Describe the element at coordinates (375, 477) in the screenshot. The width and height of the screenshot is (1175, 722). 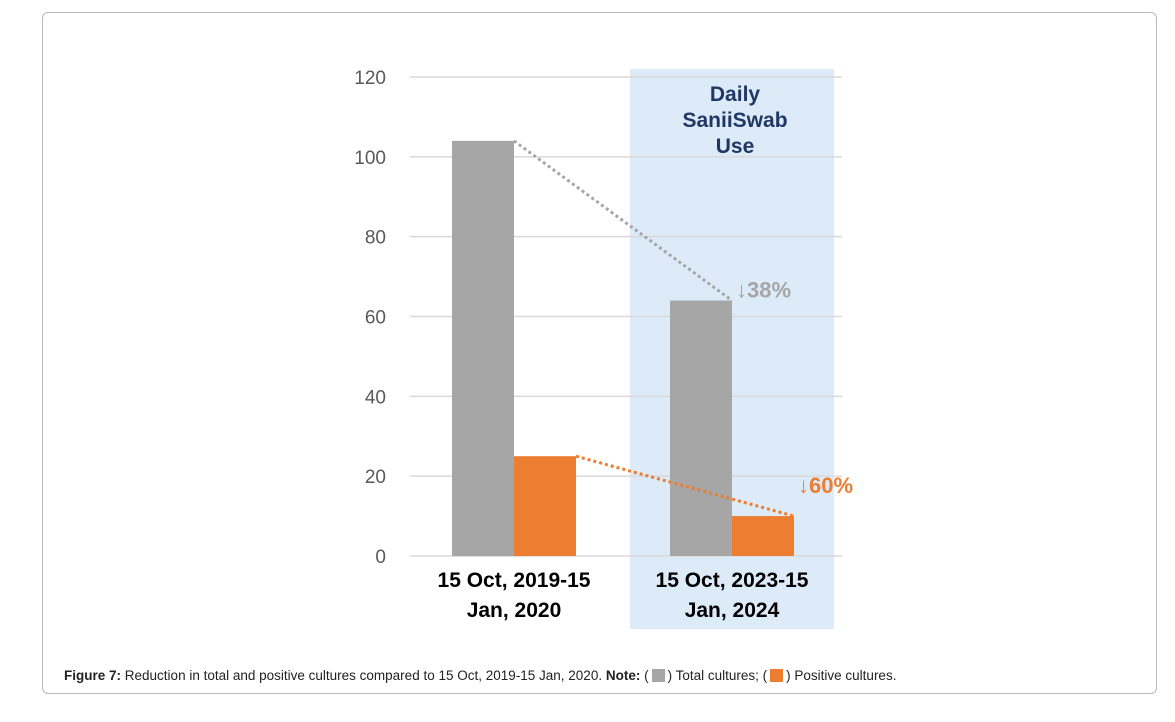
I see `y-tick-label: 20` at that location.